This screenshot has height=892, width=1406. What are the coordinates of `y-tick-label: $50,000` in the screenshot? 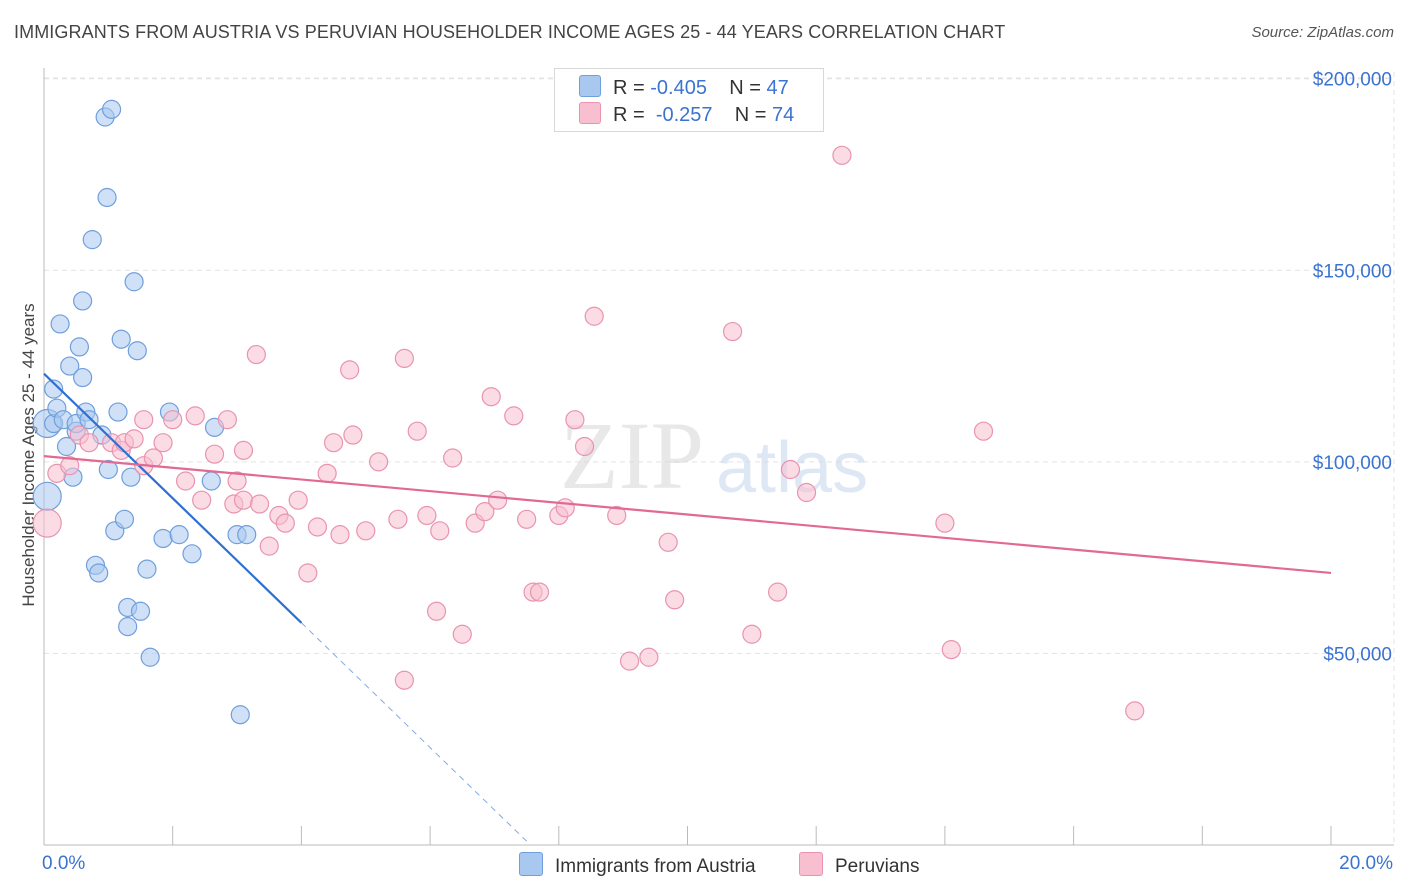 It's located at (1357, 654).